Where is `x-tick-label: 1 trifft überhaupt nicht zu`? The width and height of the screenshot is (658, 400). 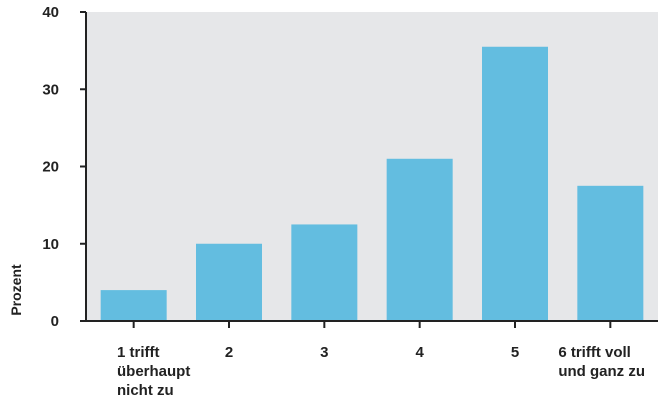
x-tick-label: 1 trifft überhaupt nicht zu is located at coordinates (153, 371).